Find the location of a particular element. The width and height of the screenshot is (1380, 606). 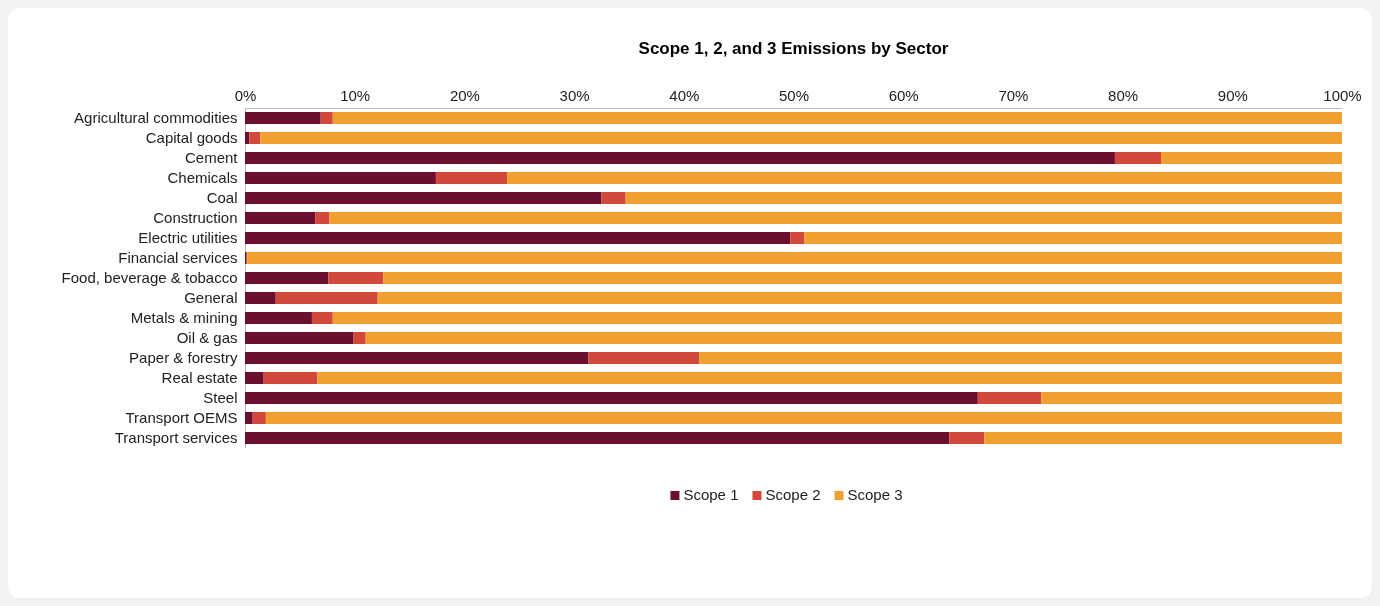

y-tick-label: Food, beverage & tobacco is located at coordinates (149, 277).